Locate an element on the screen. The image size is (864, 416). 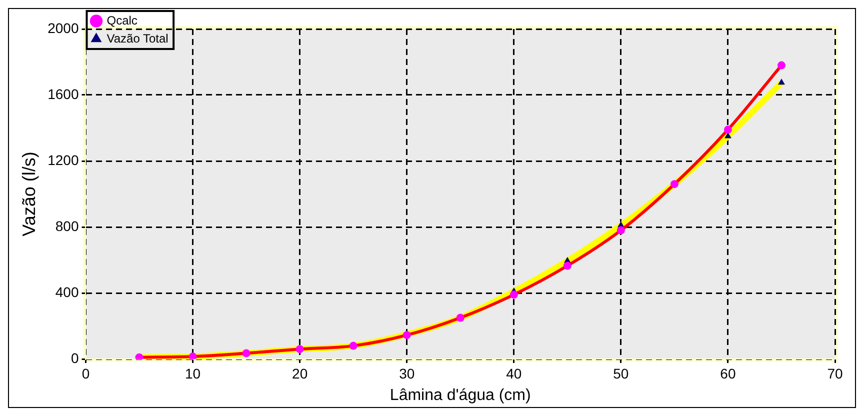
x-tick-label: 0 is located at coordinates (86, 373).